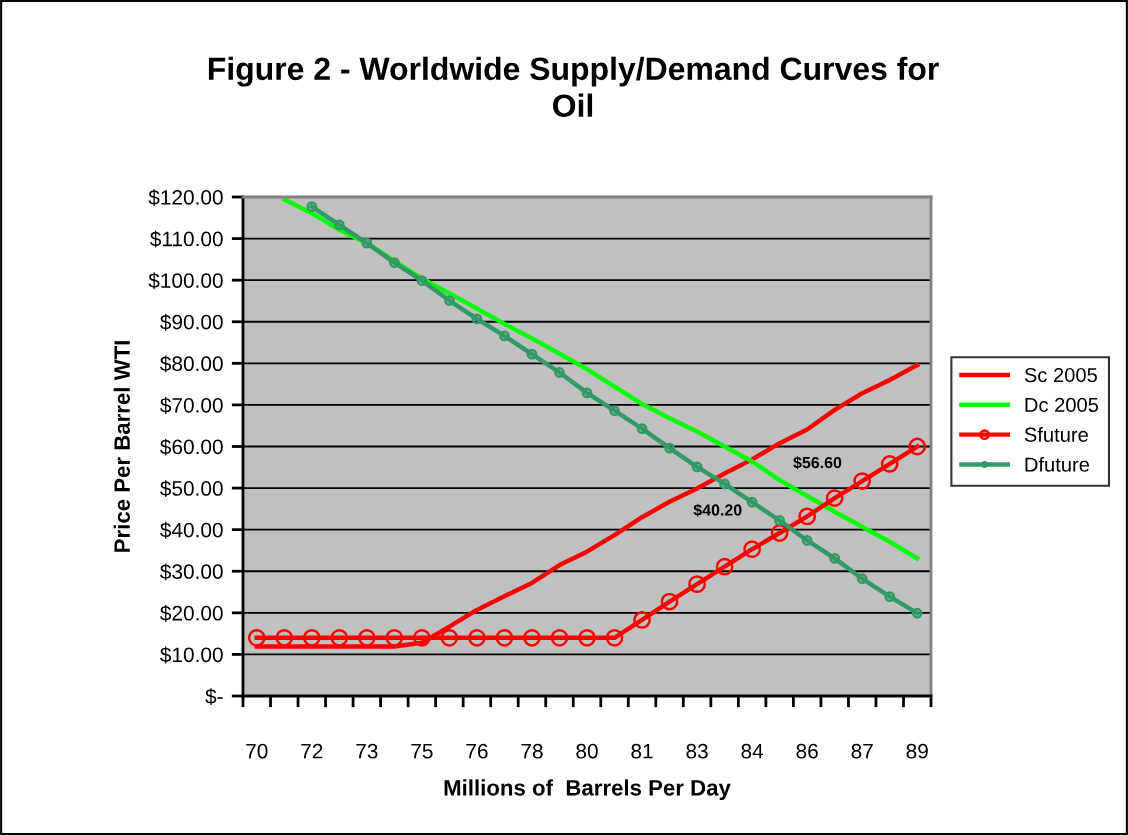  Describe the element at coordinates (191, 530) in the screenshot. I see `y-tick-label: $40.00` at that location.